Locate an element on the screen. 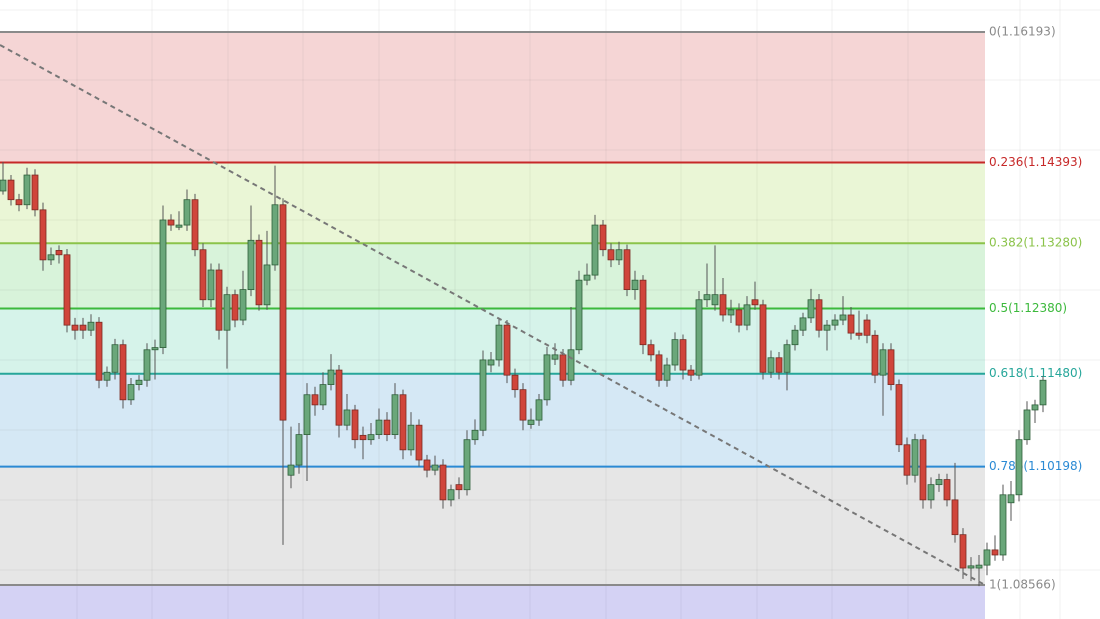 The image size is (1100, 619). fib-level-label: 0.382(1.13280) is located at coordinates (1035, 243).